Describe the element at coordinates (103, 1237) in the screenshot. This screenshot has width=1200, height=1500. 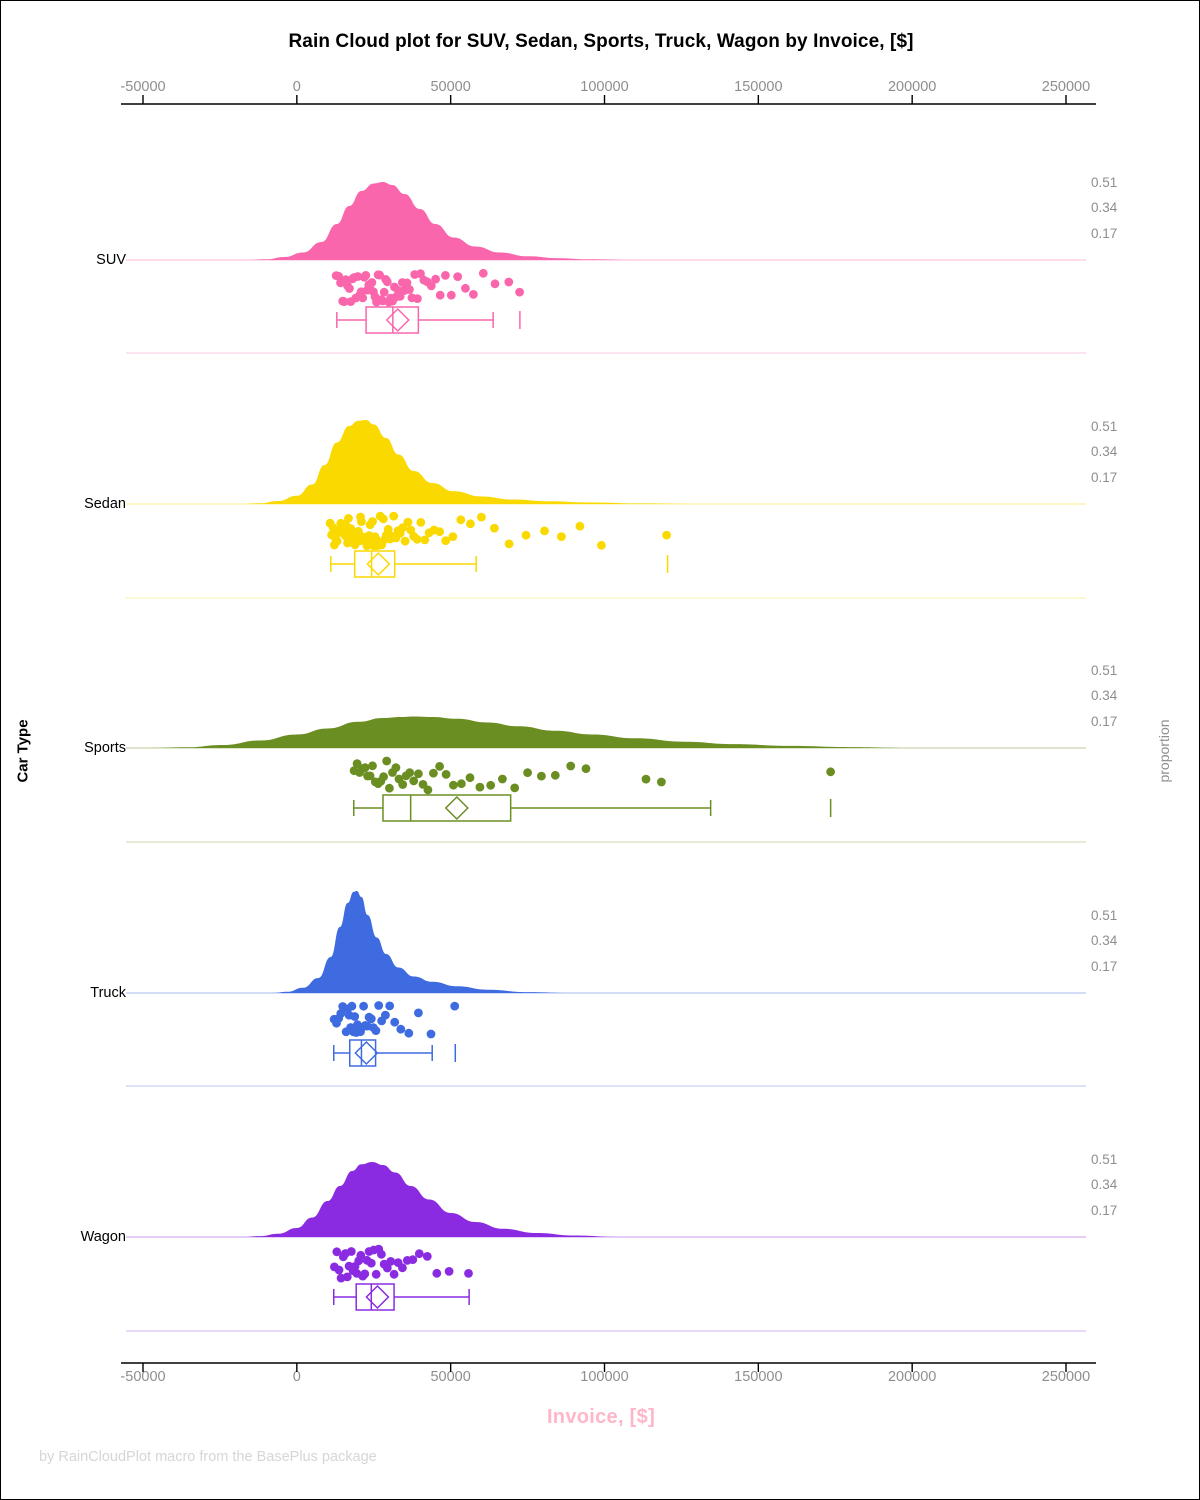
I see `category-label-wagon: Wagon` at that location.